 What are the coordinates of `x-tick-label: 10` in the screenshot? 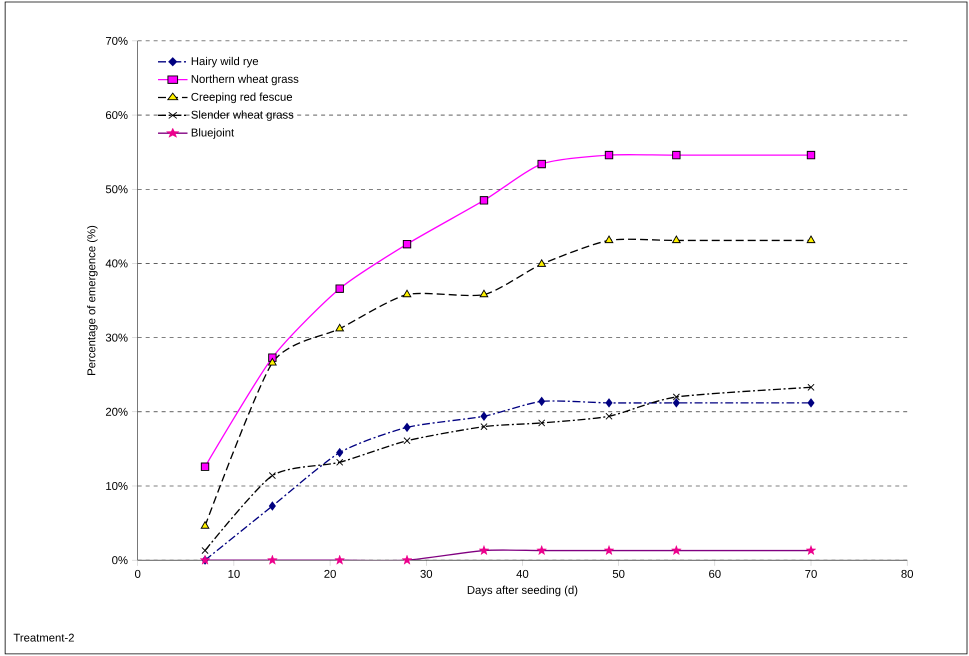 It's located at (234, 574).